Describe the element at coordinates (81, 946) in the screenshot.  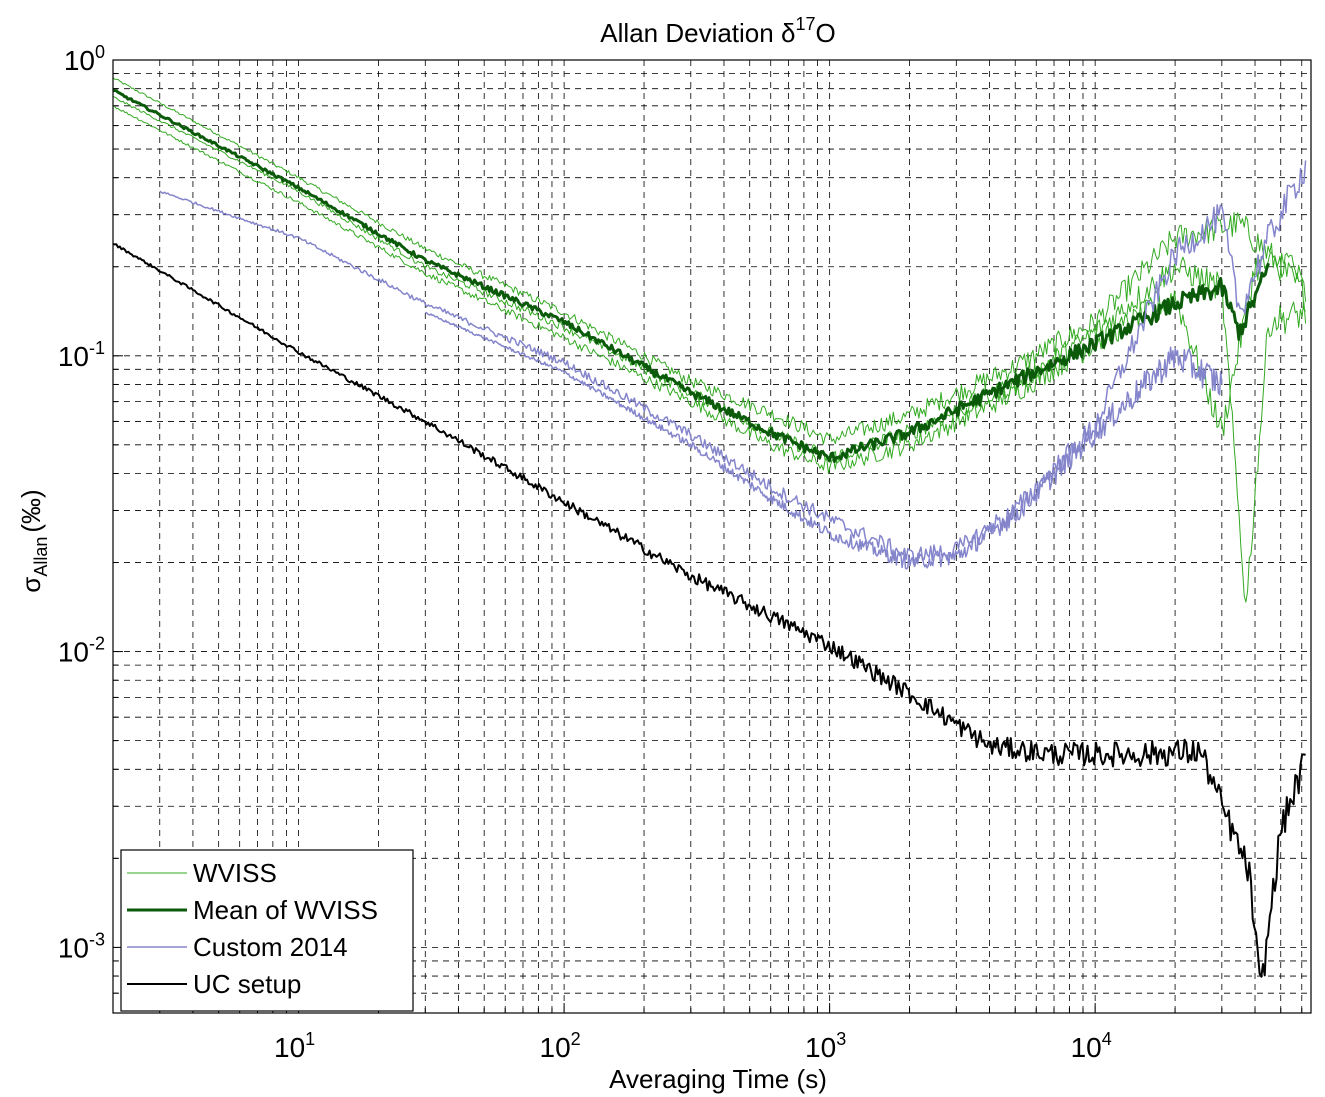
I see `y-tick-label: 10⁻³` at that location.